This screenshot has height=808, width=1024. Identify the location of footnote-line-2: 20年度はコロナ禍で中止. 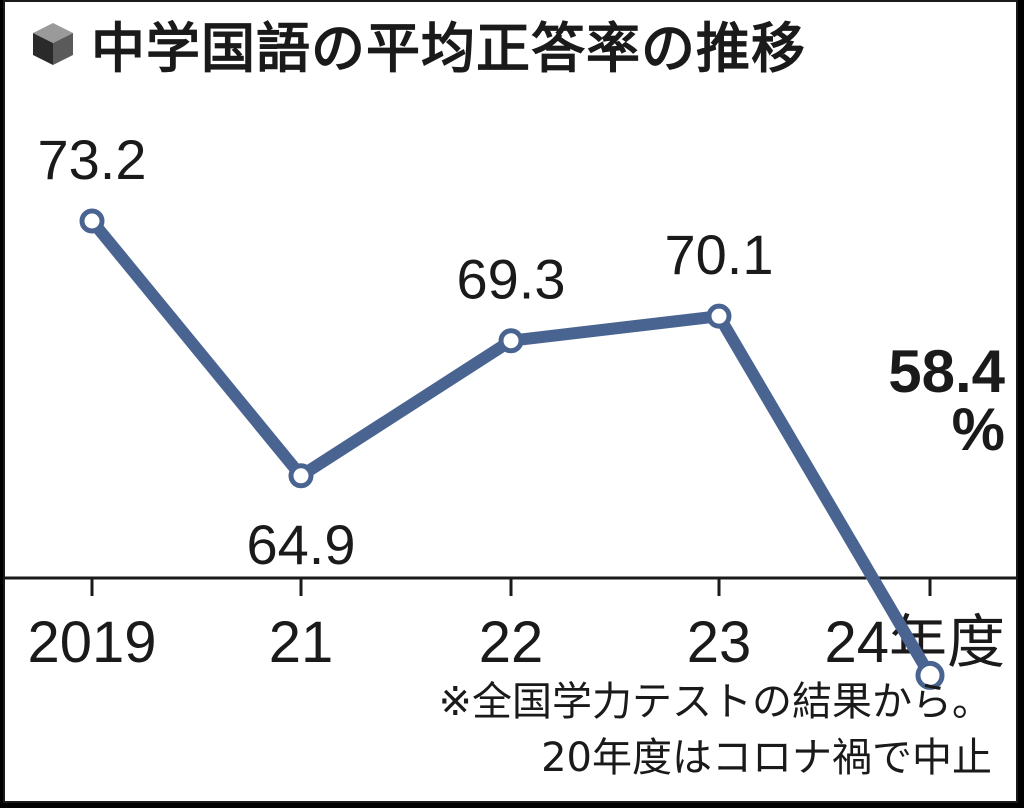
(766, 758).